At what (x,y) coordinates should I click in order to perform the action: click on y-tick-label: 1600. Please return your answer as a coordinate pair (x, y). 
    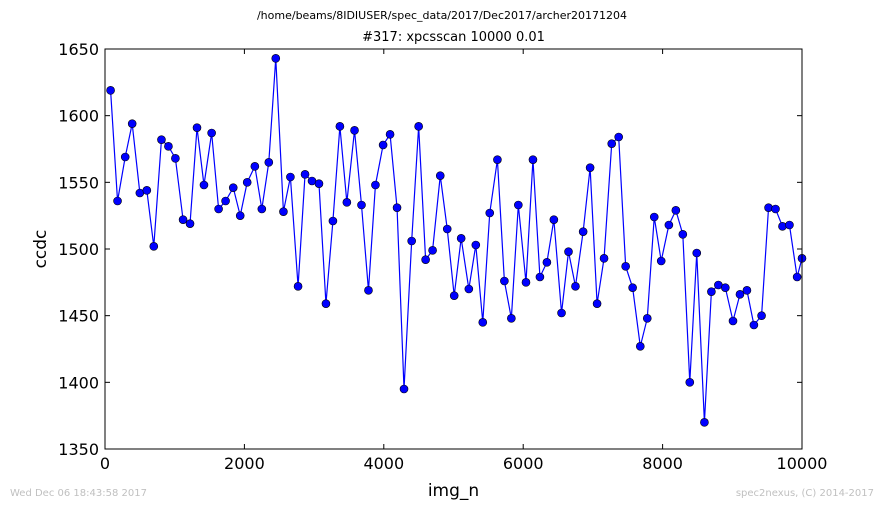
    Looking at the image, I should click on (78, 116).